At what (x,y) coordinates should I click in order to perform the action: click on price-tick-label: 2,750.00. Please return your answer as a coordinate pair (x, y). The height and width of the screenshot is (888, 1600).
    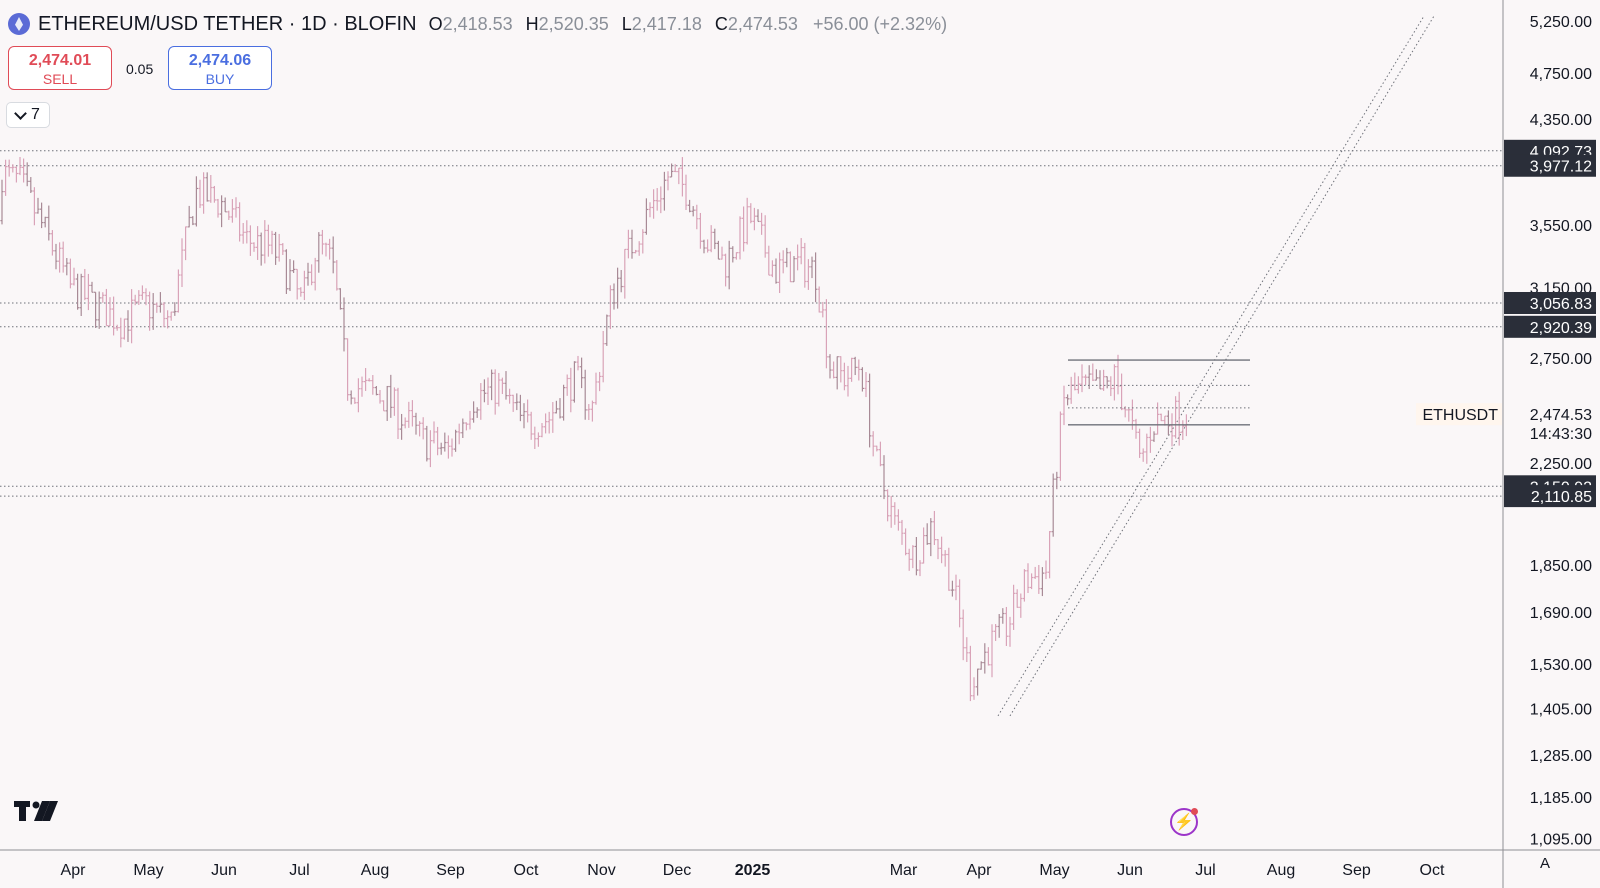
    Looking at the image, I should click on (1561, 359).